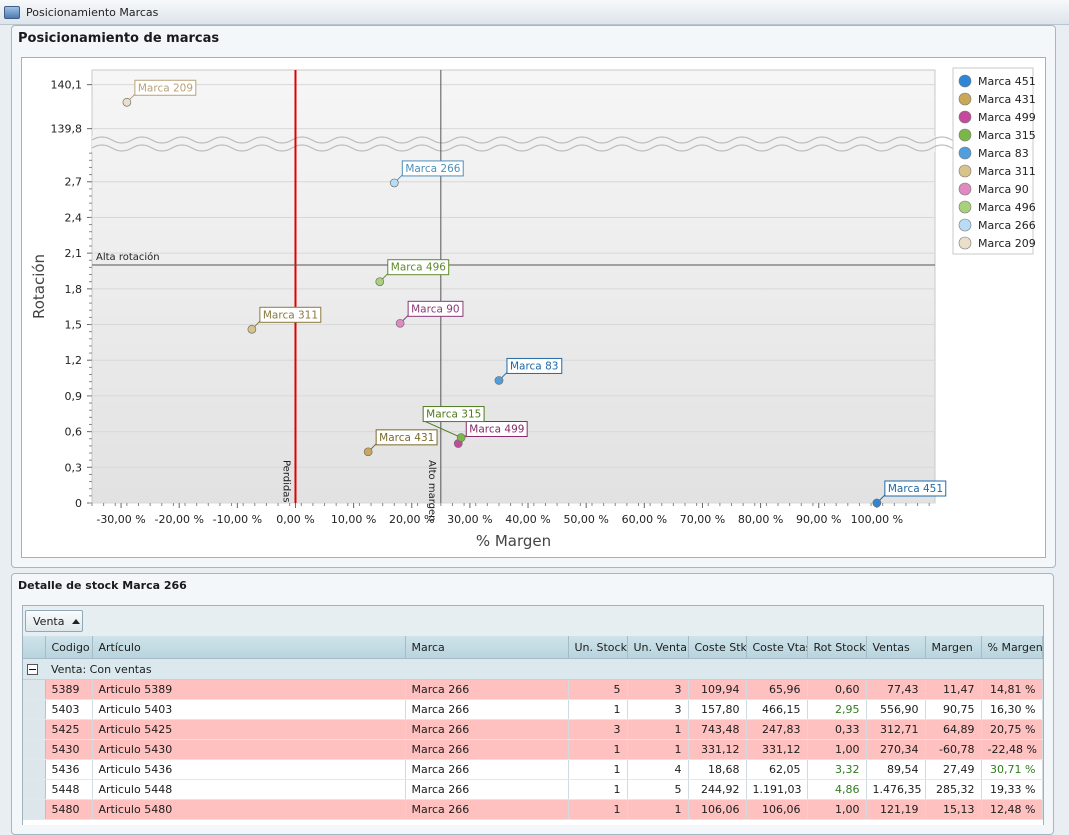 Image resolution: width=1069 pixels, height=835 pixels. What do you see at coordinates (953, 769) in the screenshot?
I see `cell-margen: 27,49` at bounding box center [953, 769].